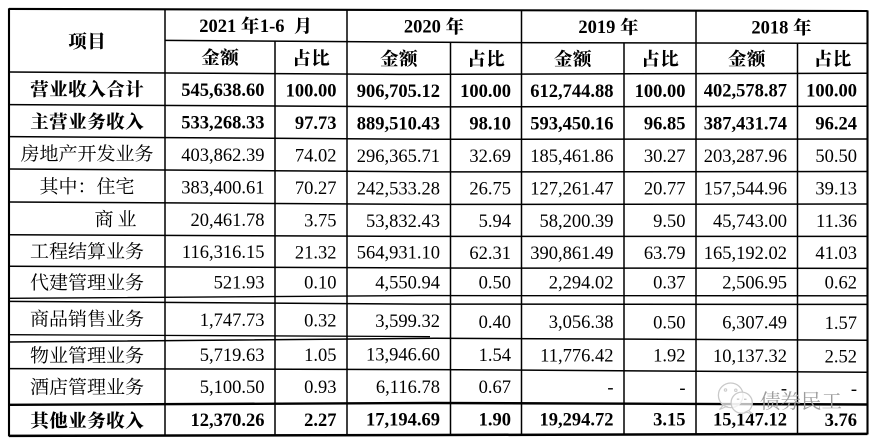 This screenshot has height=439, width=872. Describe the element at coordinates (571, 157) in the screenshot. I see `svg-text: 185,461.86` at that location.